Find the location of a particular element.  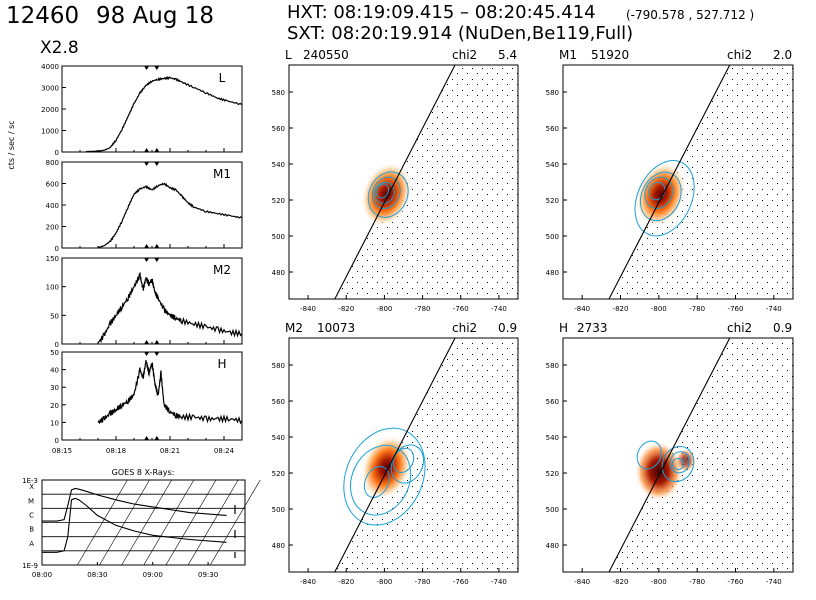

y-tick-label: 50 is located at coordinates (54, 316).